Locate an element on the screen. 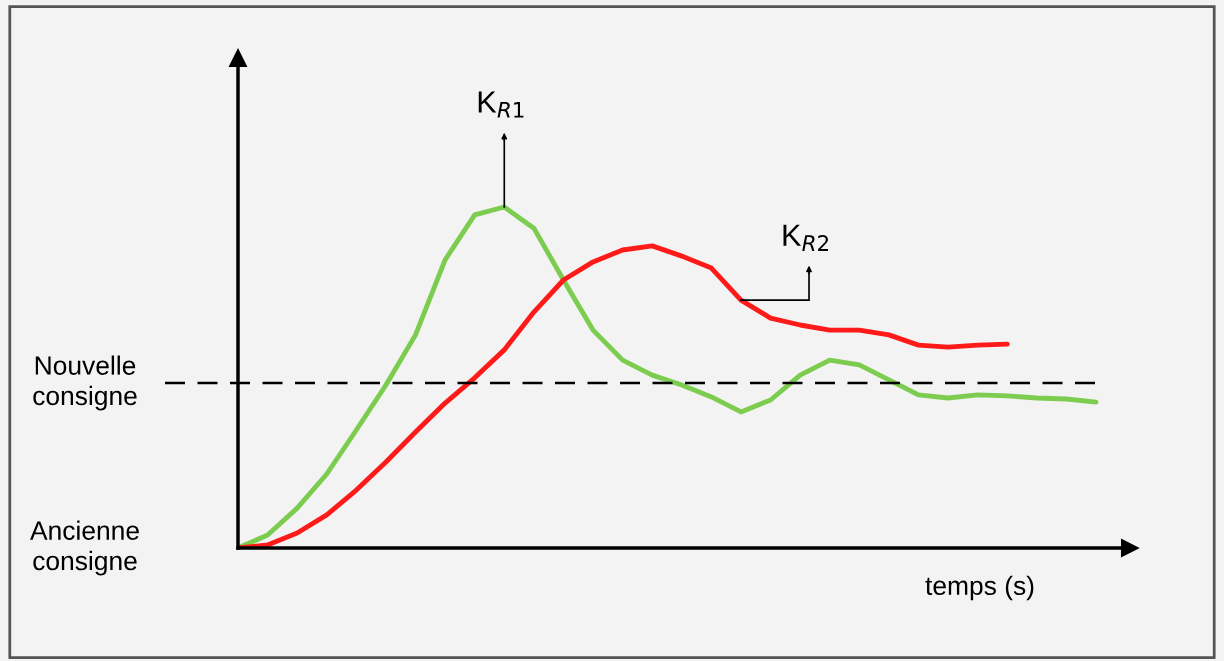 The height and width of the screenshot is (661, 1224). text: K$_{R1}$ is located at coordinates (501, 104).